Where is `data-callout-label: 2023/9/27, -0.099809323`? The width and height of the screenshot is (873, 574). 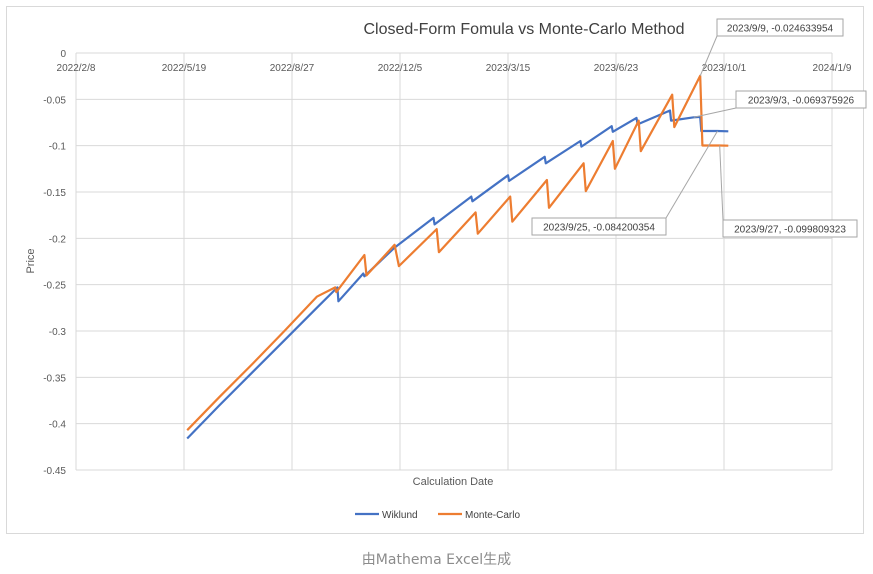
data-callout-label: 2023/9/27, -0.099809323 is located at coordinates (790, 230).